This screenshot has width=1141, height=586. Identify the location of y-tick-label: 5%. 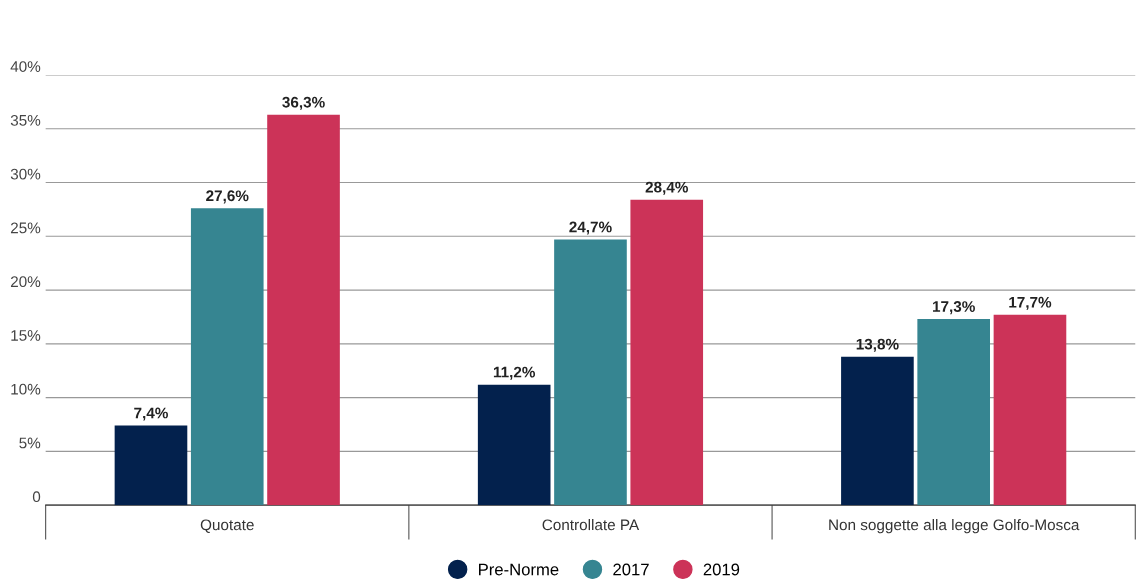
(30, 443).